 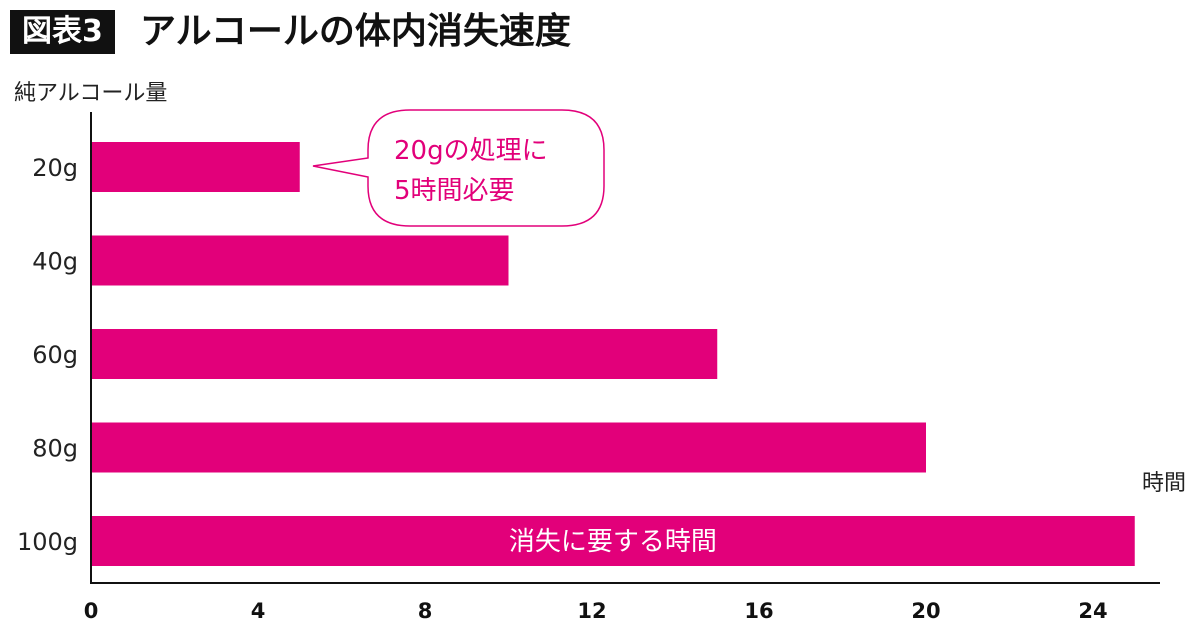 I want to click on bar-60g, so click(x=405, y=354).